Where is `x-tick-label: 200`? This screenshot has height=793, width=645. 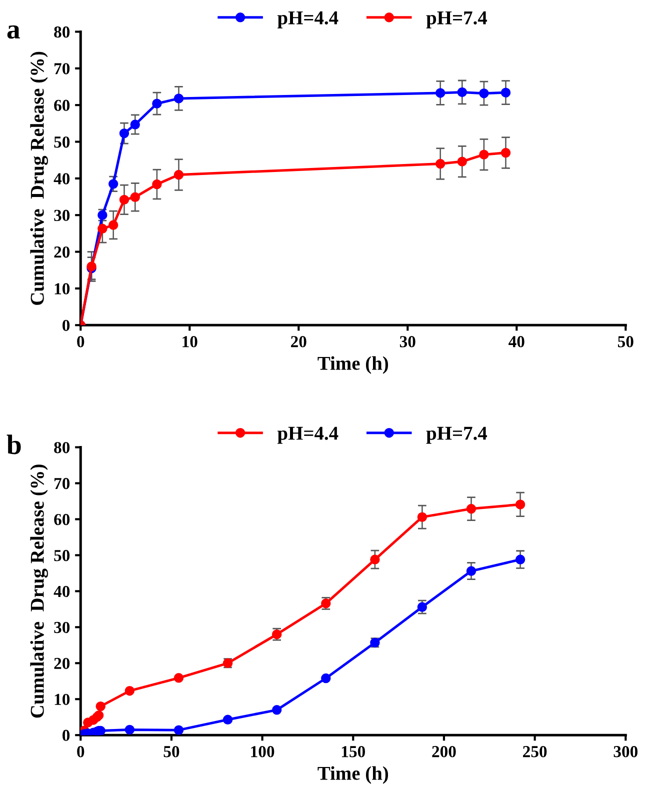
x-tick-label: 200 is located at coordinates (444, 752).